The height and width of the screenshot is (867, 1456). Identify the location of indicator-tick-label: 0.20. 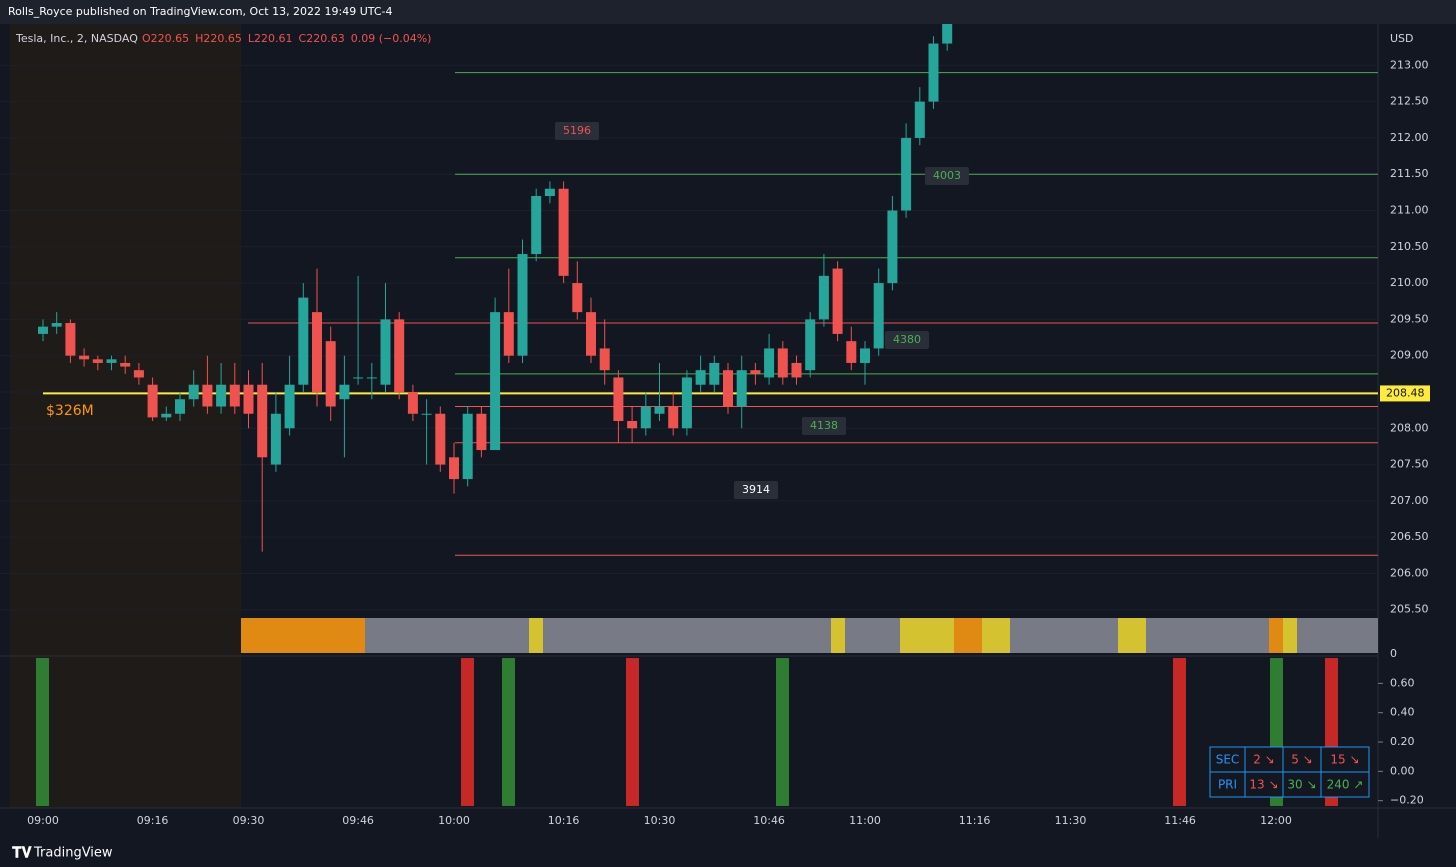
(1402, 741).